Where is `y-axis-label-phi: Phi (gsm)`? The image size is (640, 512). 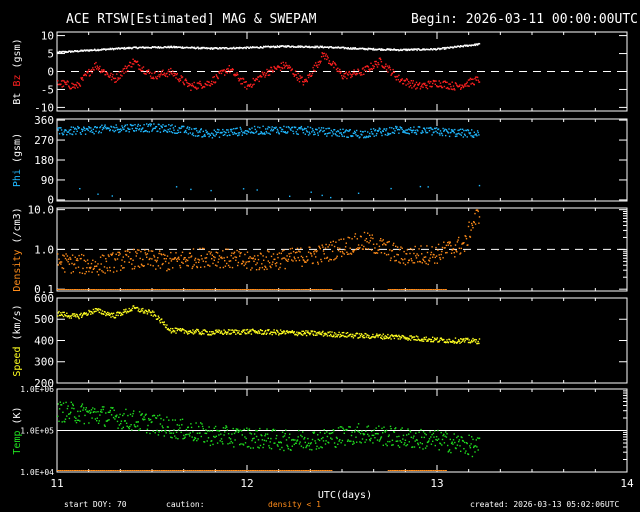 y-axis-label-phi: Phi (gsm) is located at coordinates (17, 160).